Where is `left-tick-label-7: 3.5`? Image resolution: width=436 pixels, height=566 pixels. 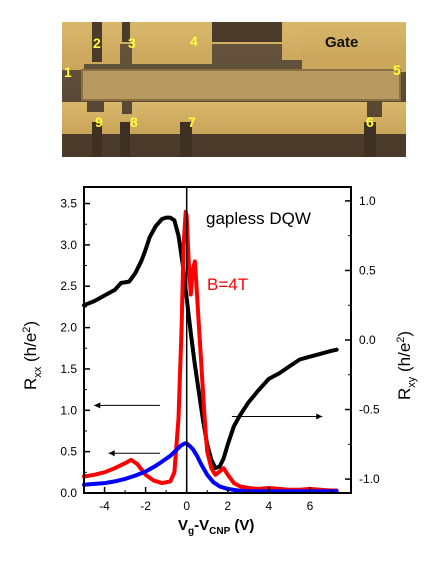
left-tick-label-7: 3.5 is located at coordinates (68, 204).